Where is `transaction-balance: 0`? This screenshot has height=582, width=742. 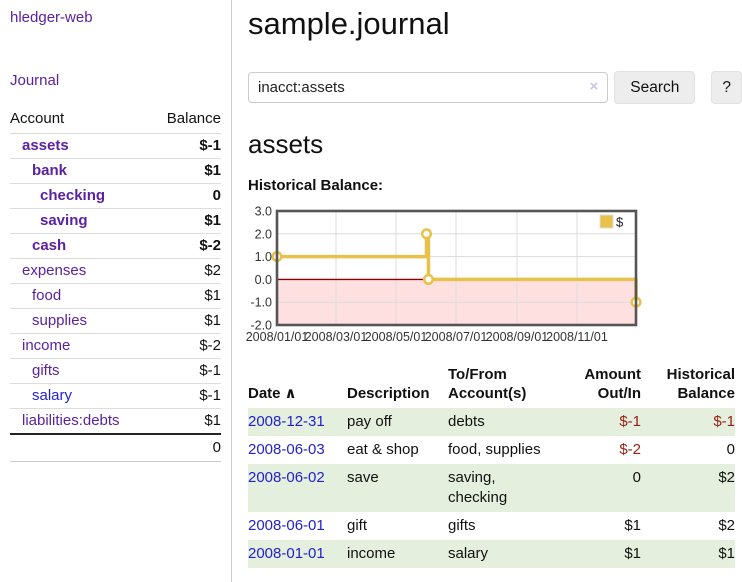
transaction-balance: 0 is located at coordinates (730, 449).